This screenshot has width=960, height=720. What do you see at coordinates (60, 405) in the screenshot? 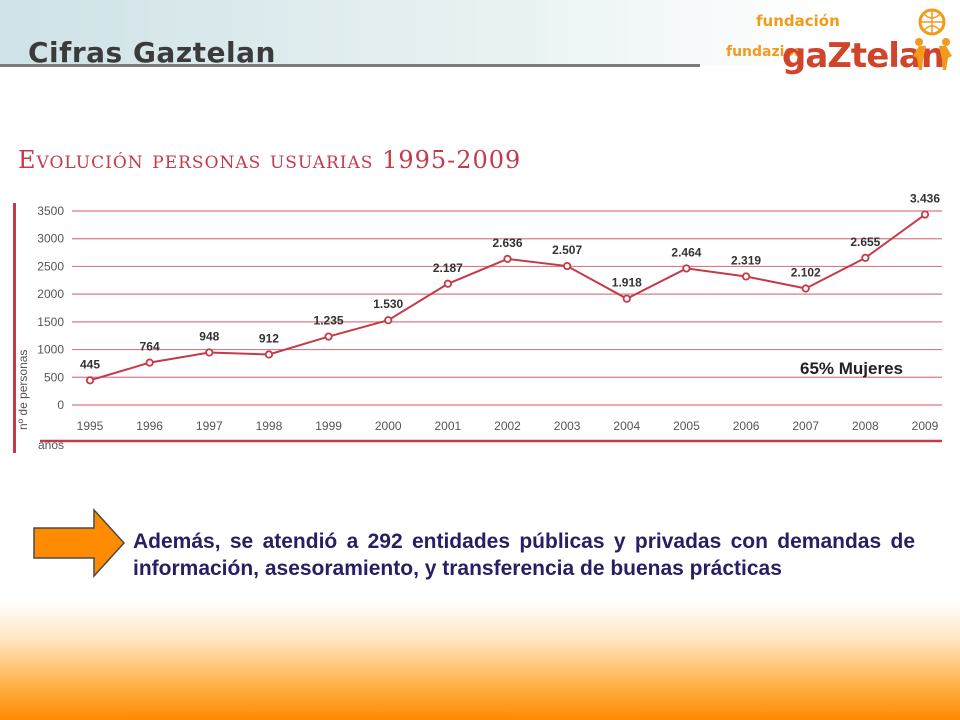
I see `y-tick-label: 0` at bounding box center [60, 405].